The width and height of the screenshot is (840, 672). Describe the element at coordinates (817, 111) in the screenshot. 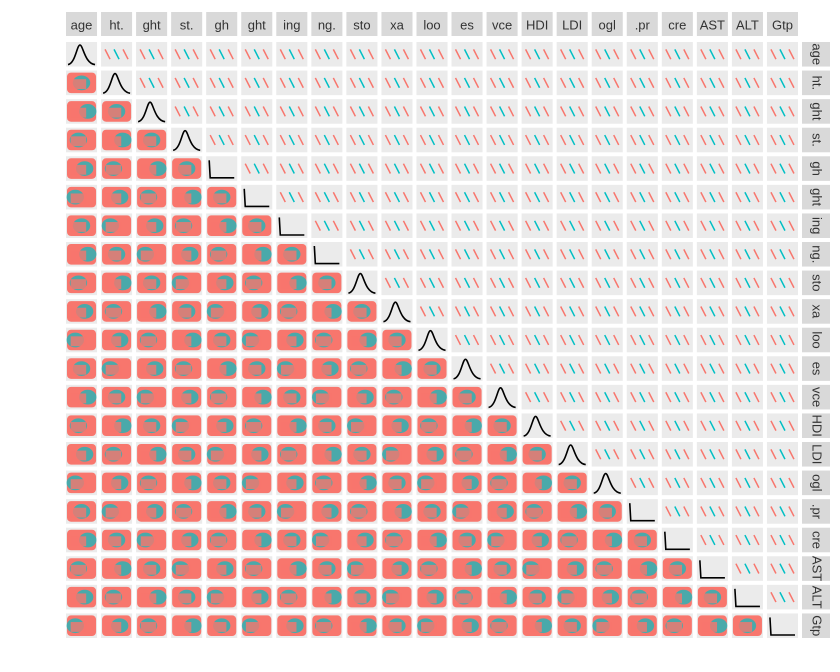

I see `right-strip-label: ght` at that location.